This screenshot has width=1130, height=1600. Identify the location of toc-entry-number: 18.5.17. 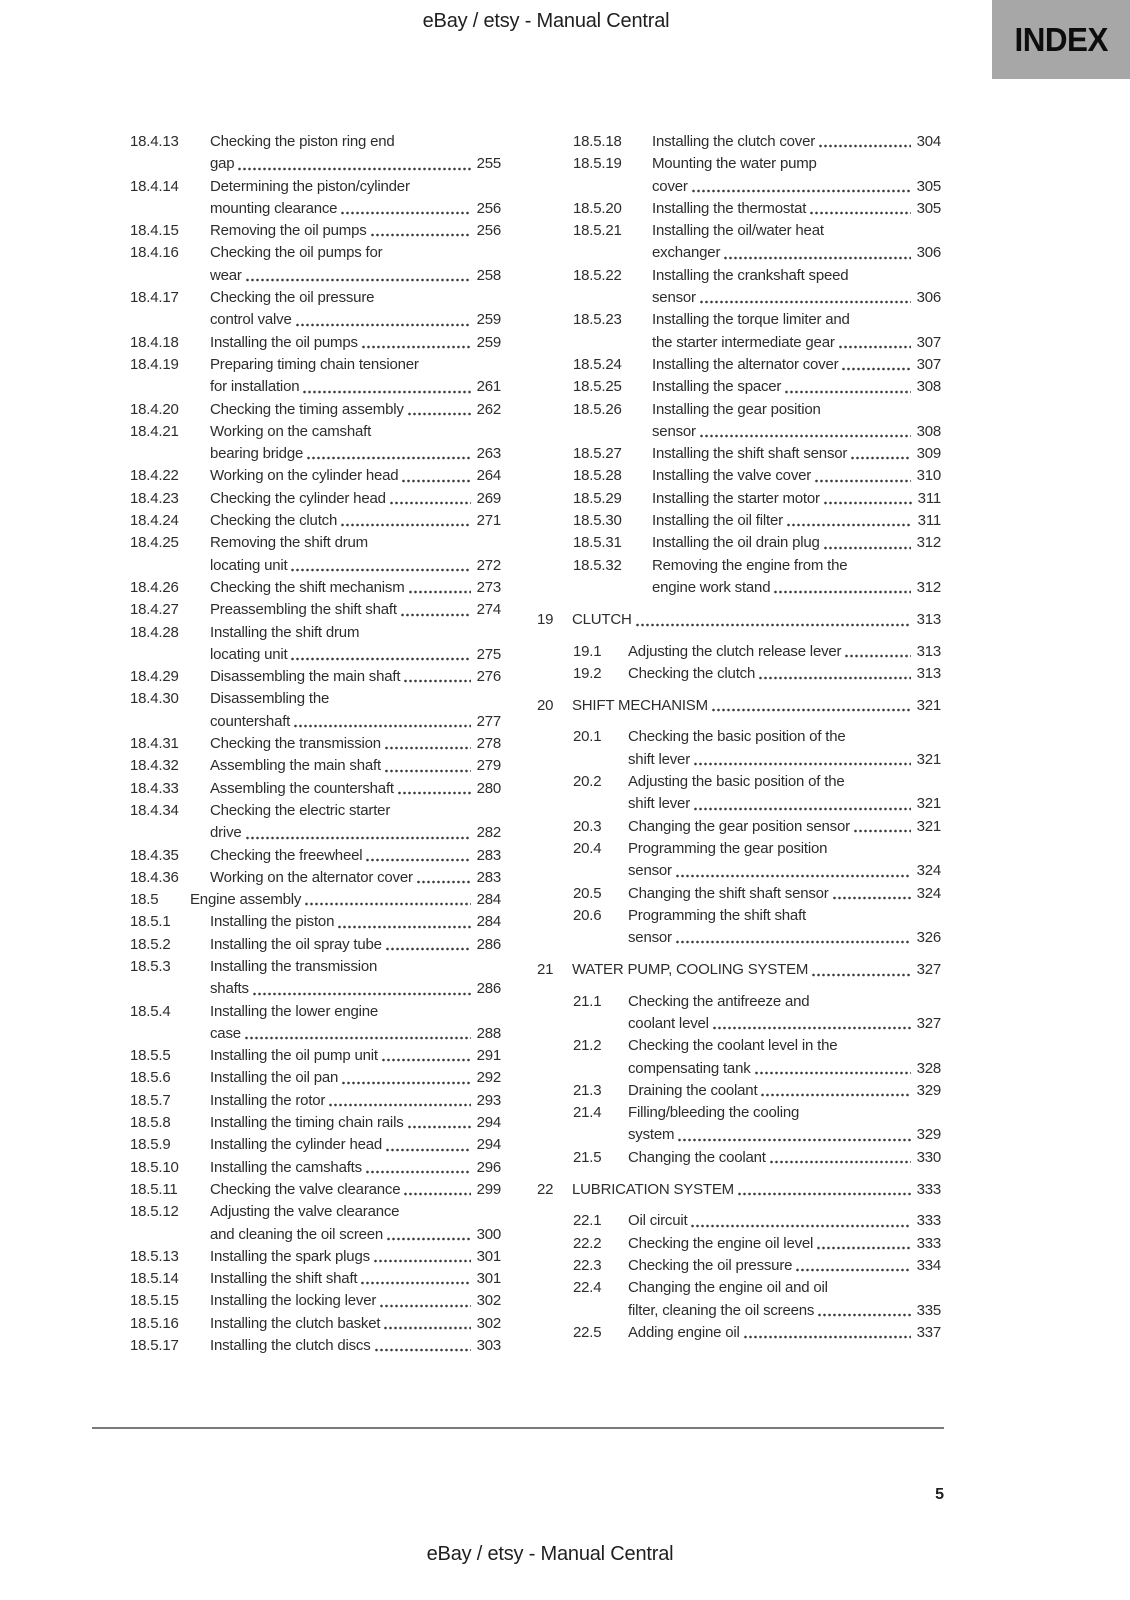
(154, 1346).